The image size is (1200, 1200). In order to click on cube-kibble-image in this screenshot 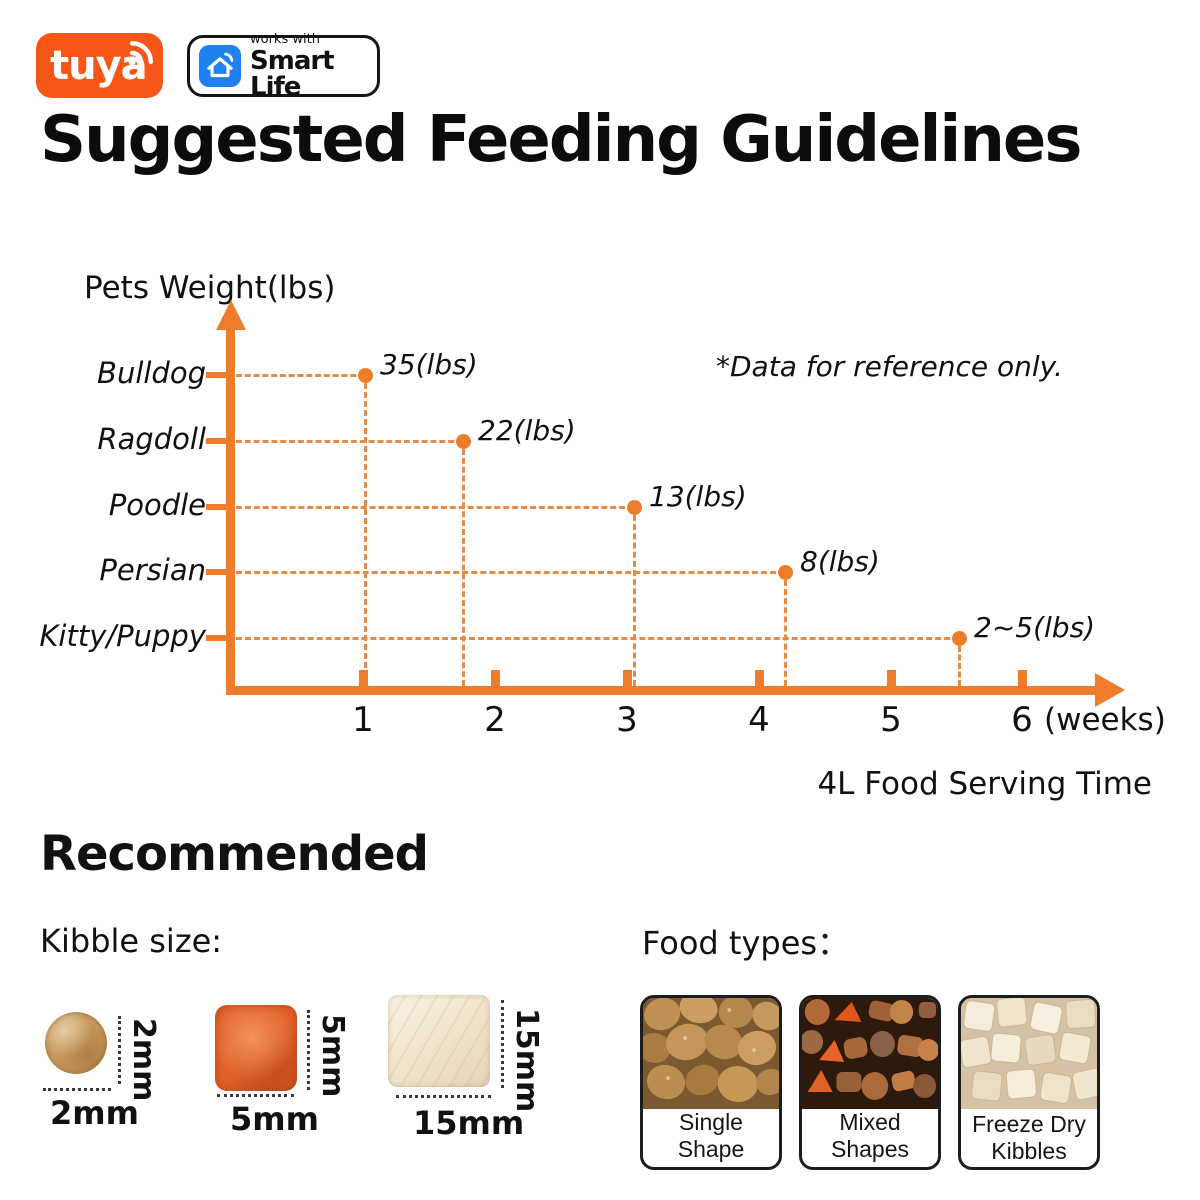, I will do `click(439, 1041)`.